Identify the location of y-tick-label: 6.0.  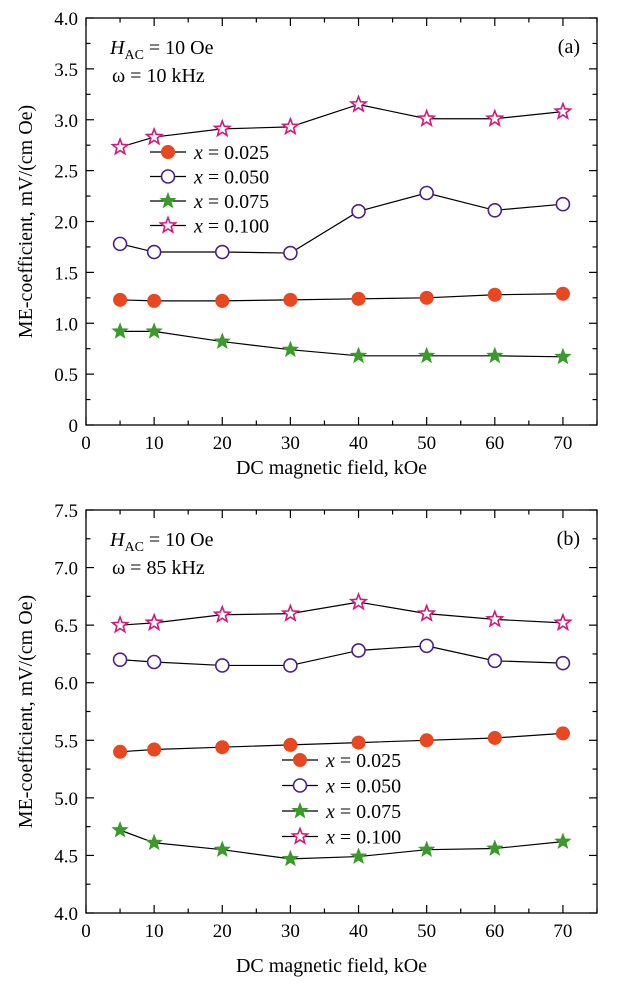
(66, 684).